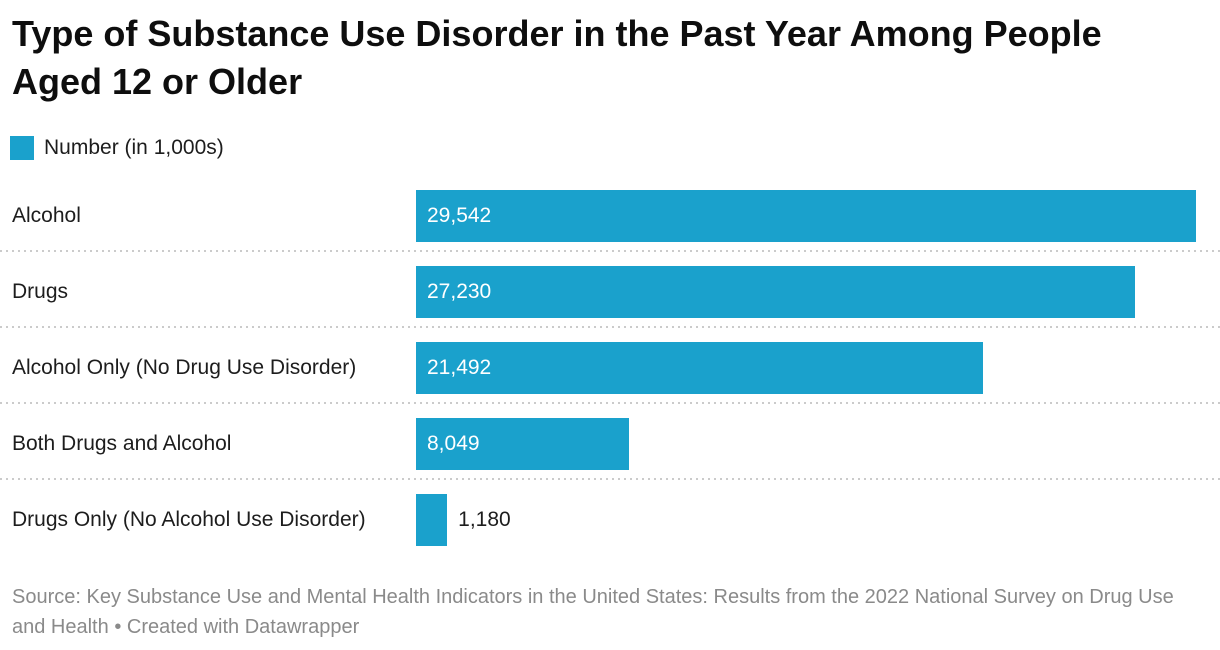 This screenshot has height=650, width=1220. I want to click on category-label: Alcohol, so click(46, 215).